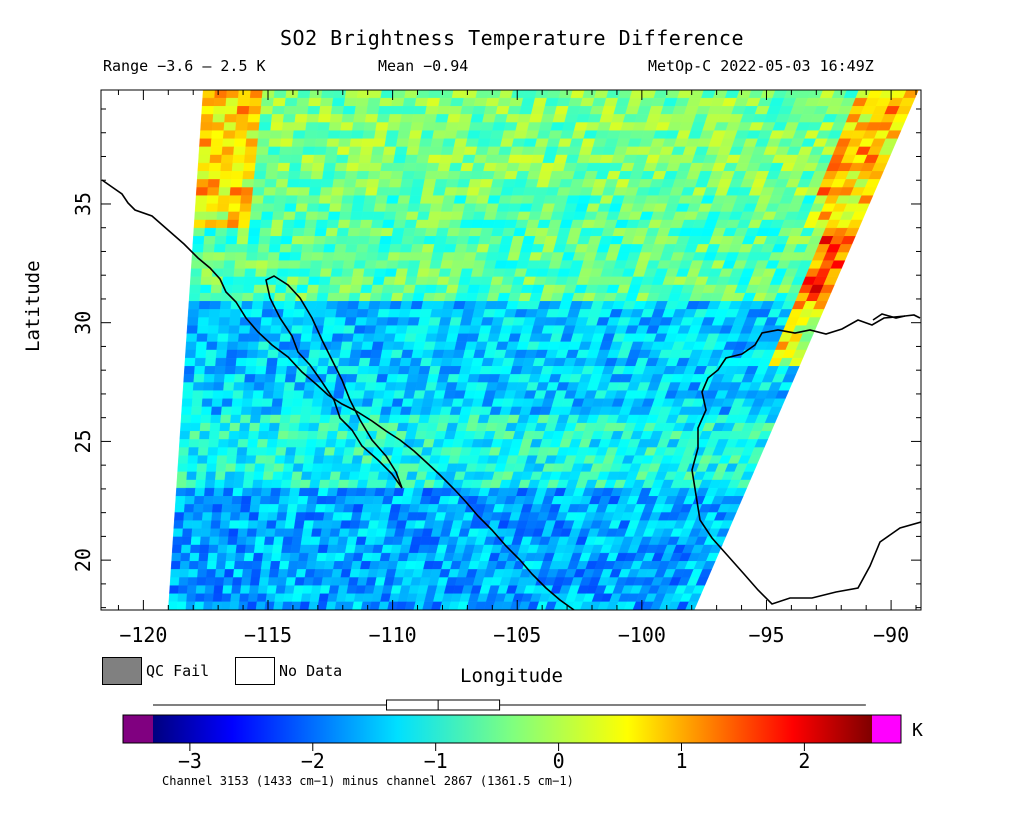 The width and height of the screenshot is (1024, 813). I want to click on range-text: Range −3.6 – 2.5 K, so click(184, 66).